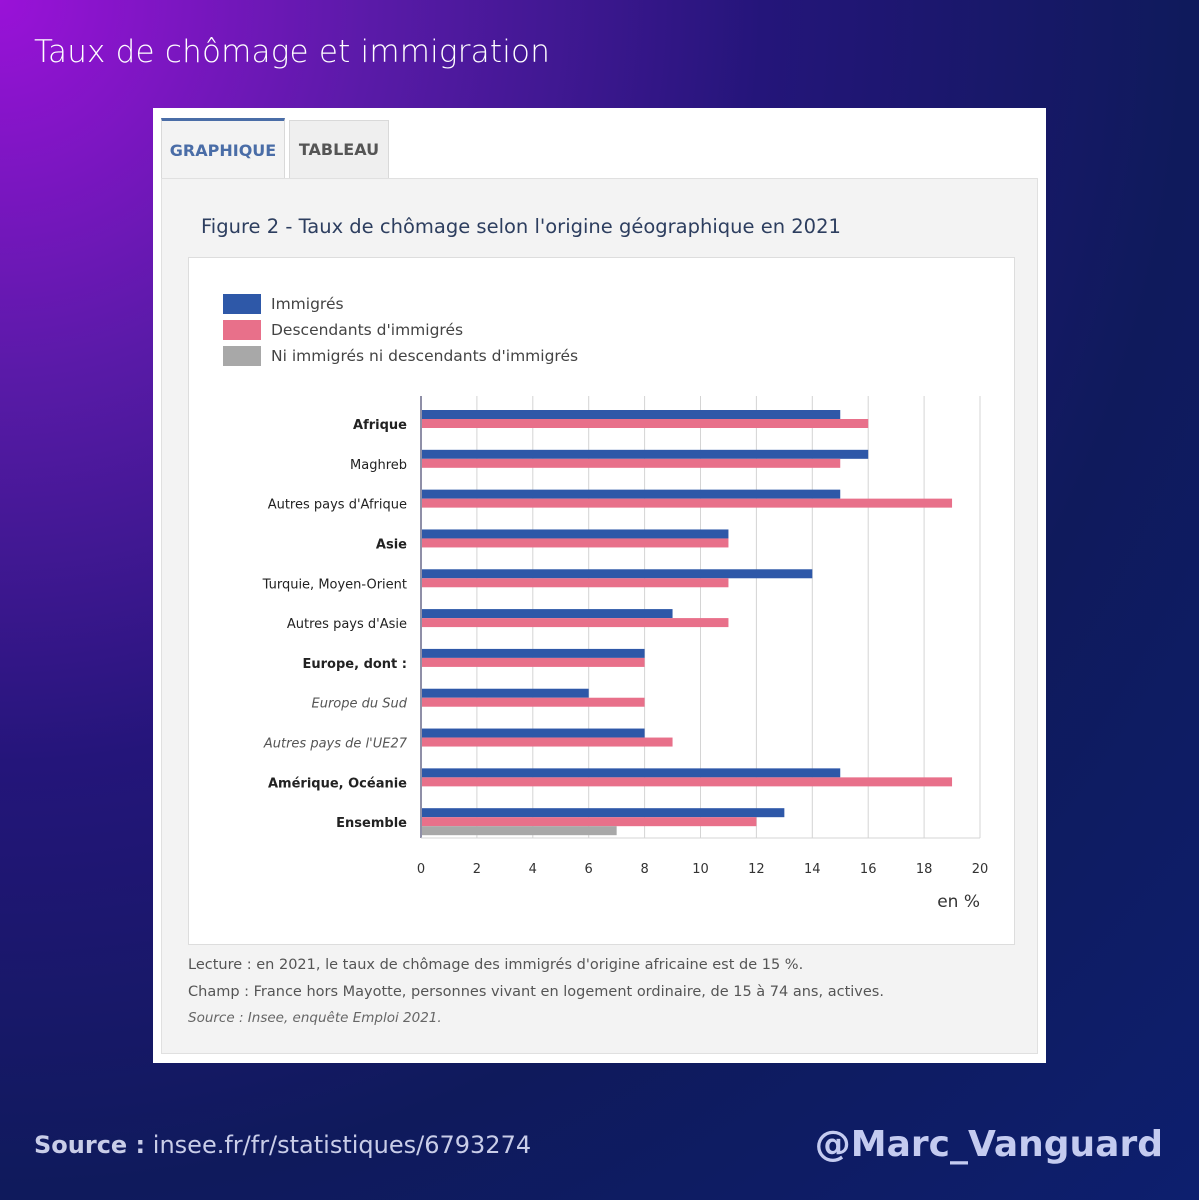 Image resolution: width=1199 pixels, height=1200 pixels. I want to click on tab-tableau: TABLEAU, so click(339, 149).